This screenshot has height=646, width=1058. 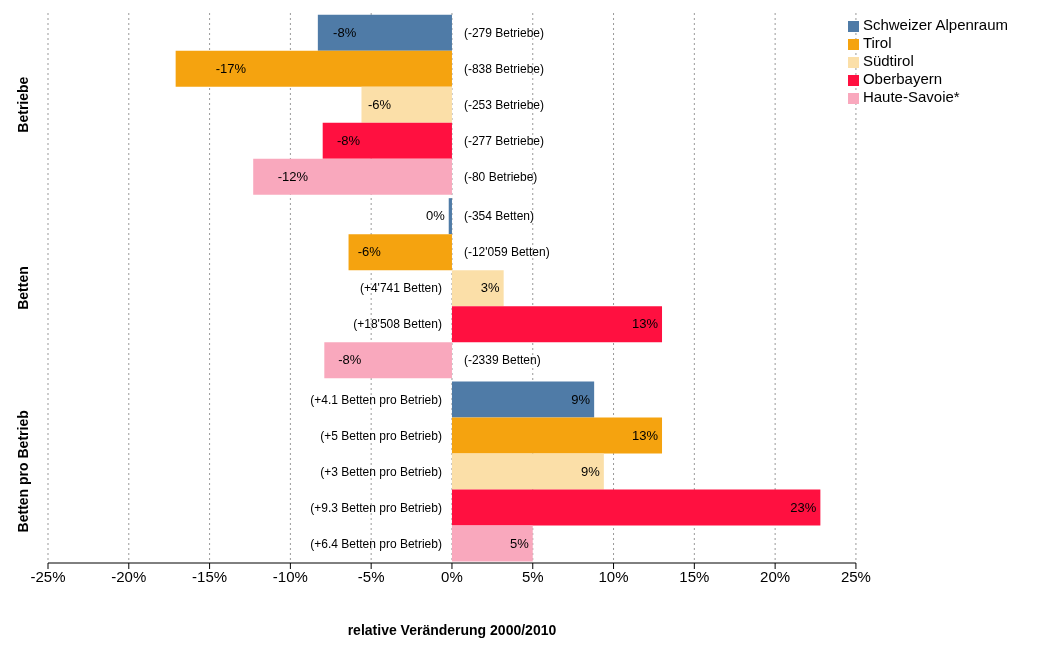 I want to click on annotation: (+5 Betten pro Betrieb), so click(x=381, y=435).